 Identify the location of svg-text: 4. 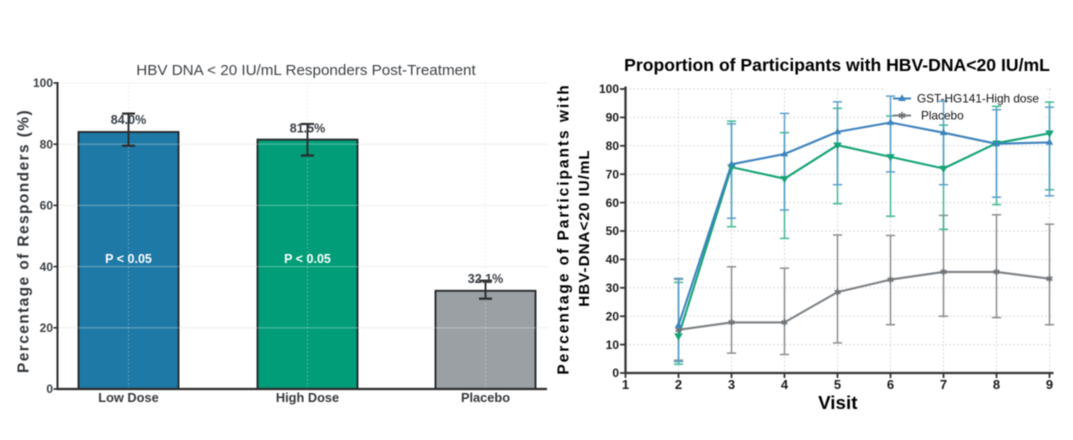
(785, 384).